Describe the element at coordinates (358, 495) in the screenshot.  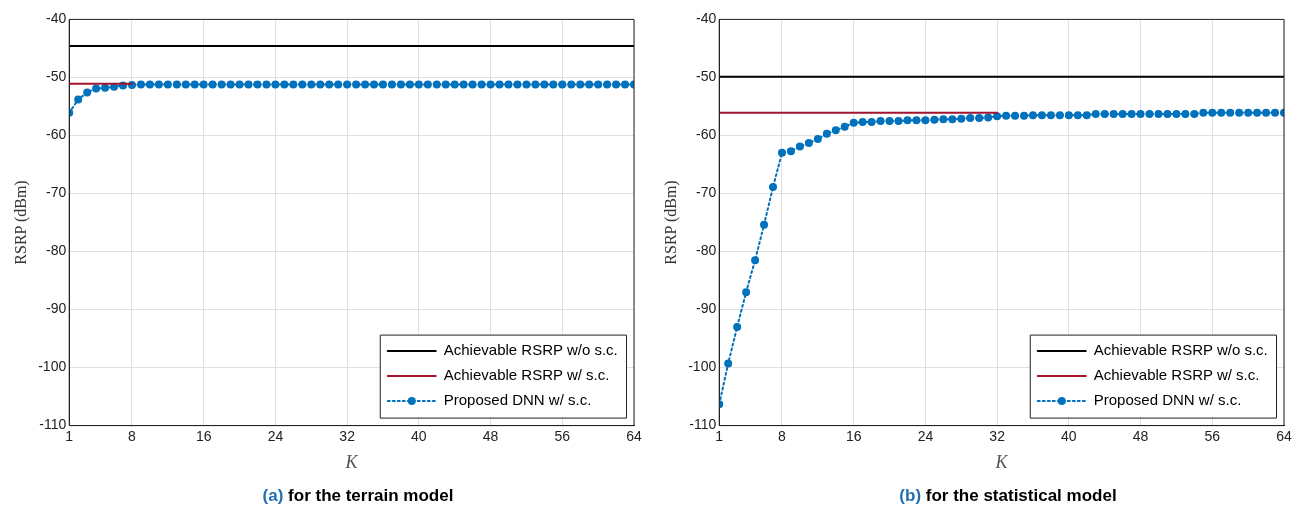
I see `text: (a) for the terrain model` at that location.